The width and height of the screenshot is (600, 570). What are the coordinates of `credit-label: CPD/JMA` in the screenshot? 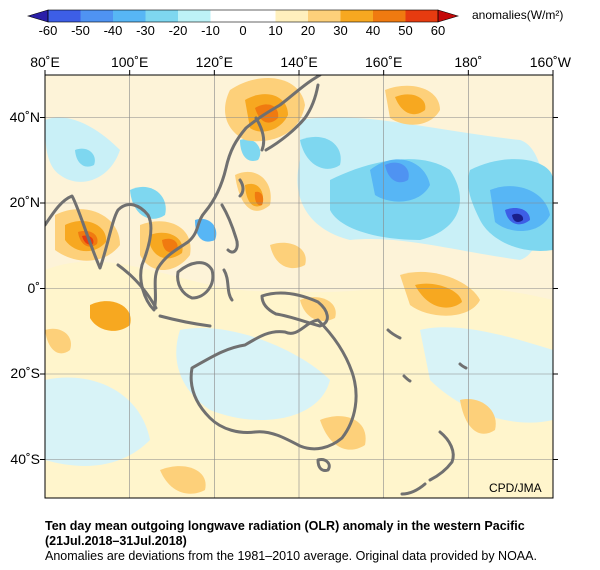 It's located at (515, 488).